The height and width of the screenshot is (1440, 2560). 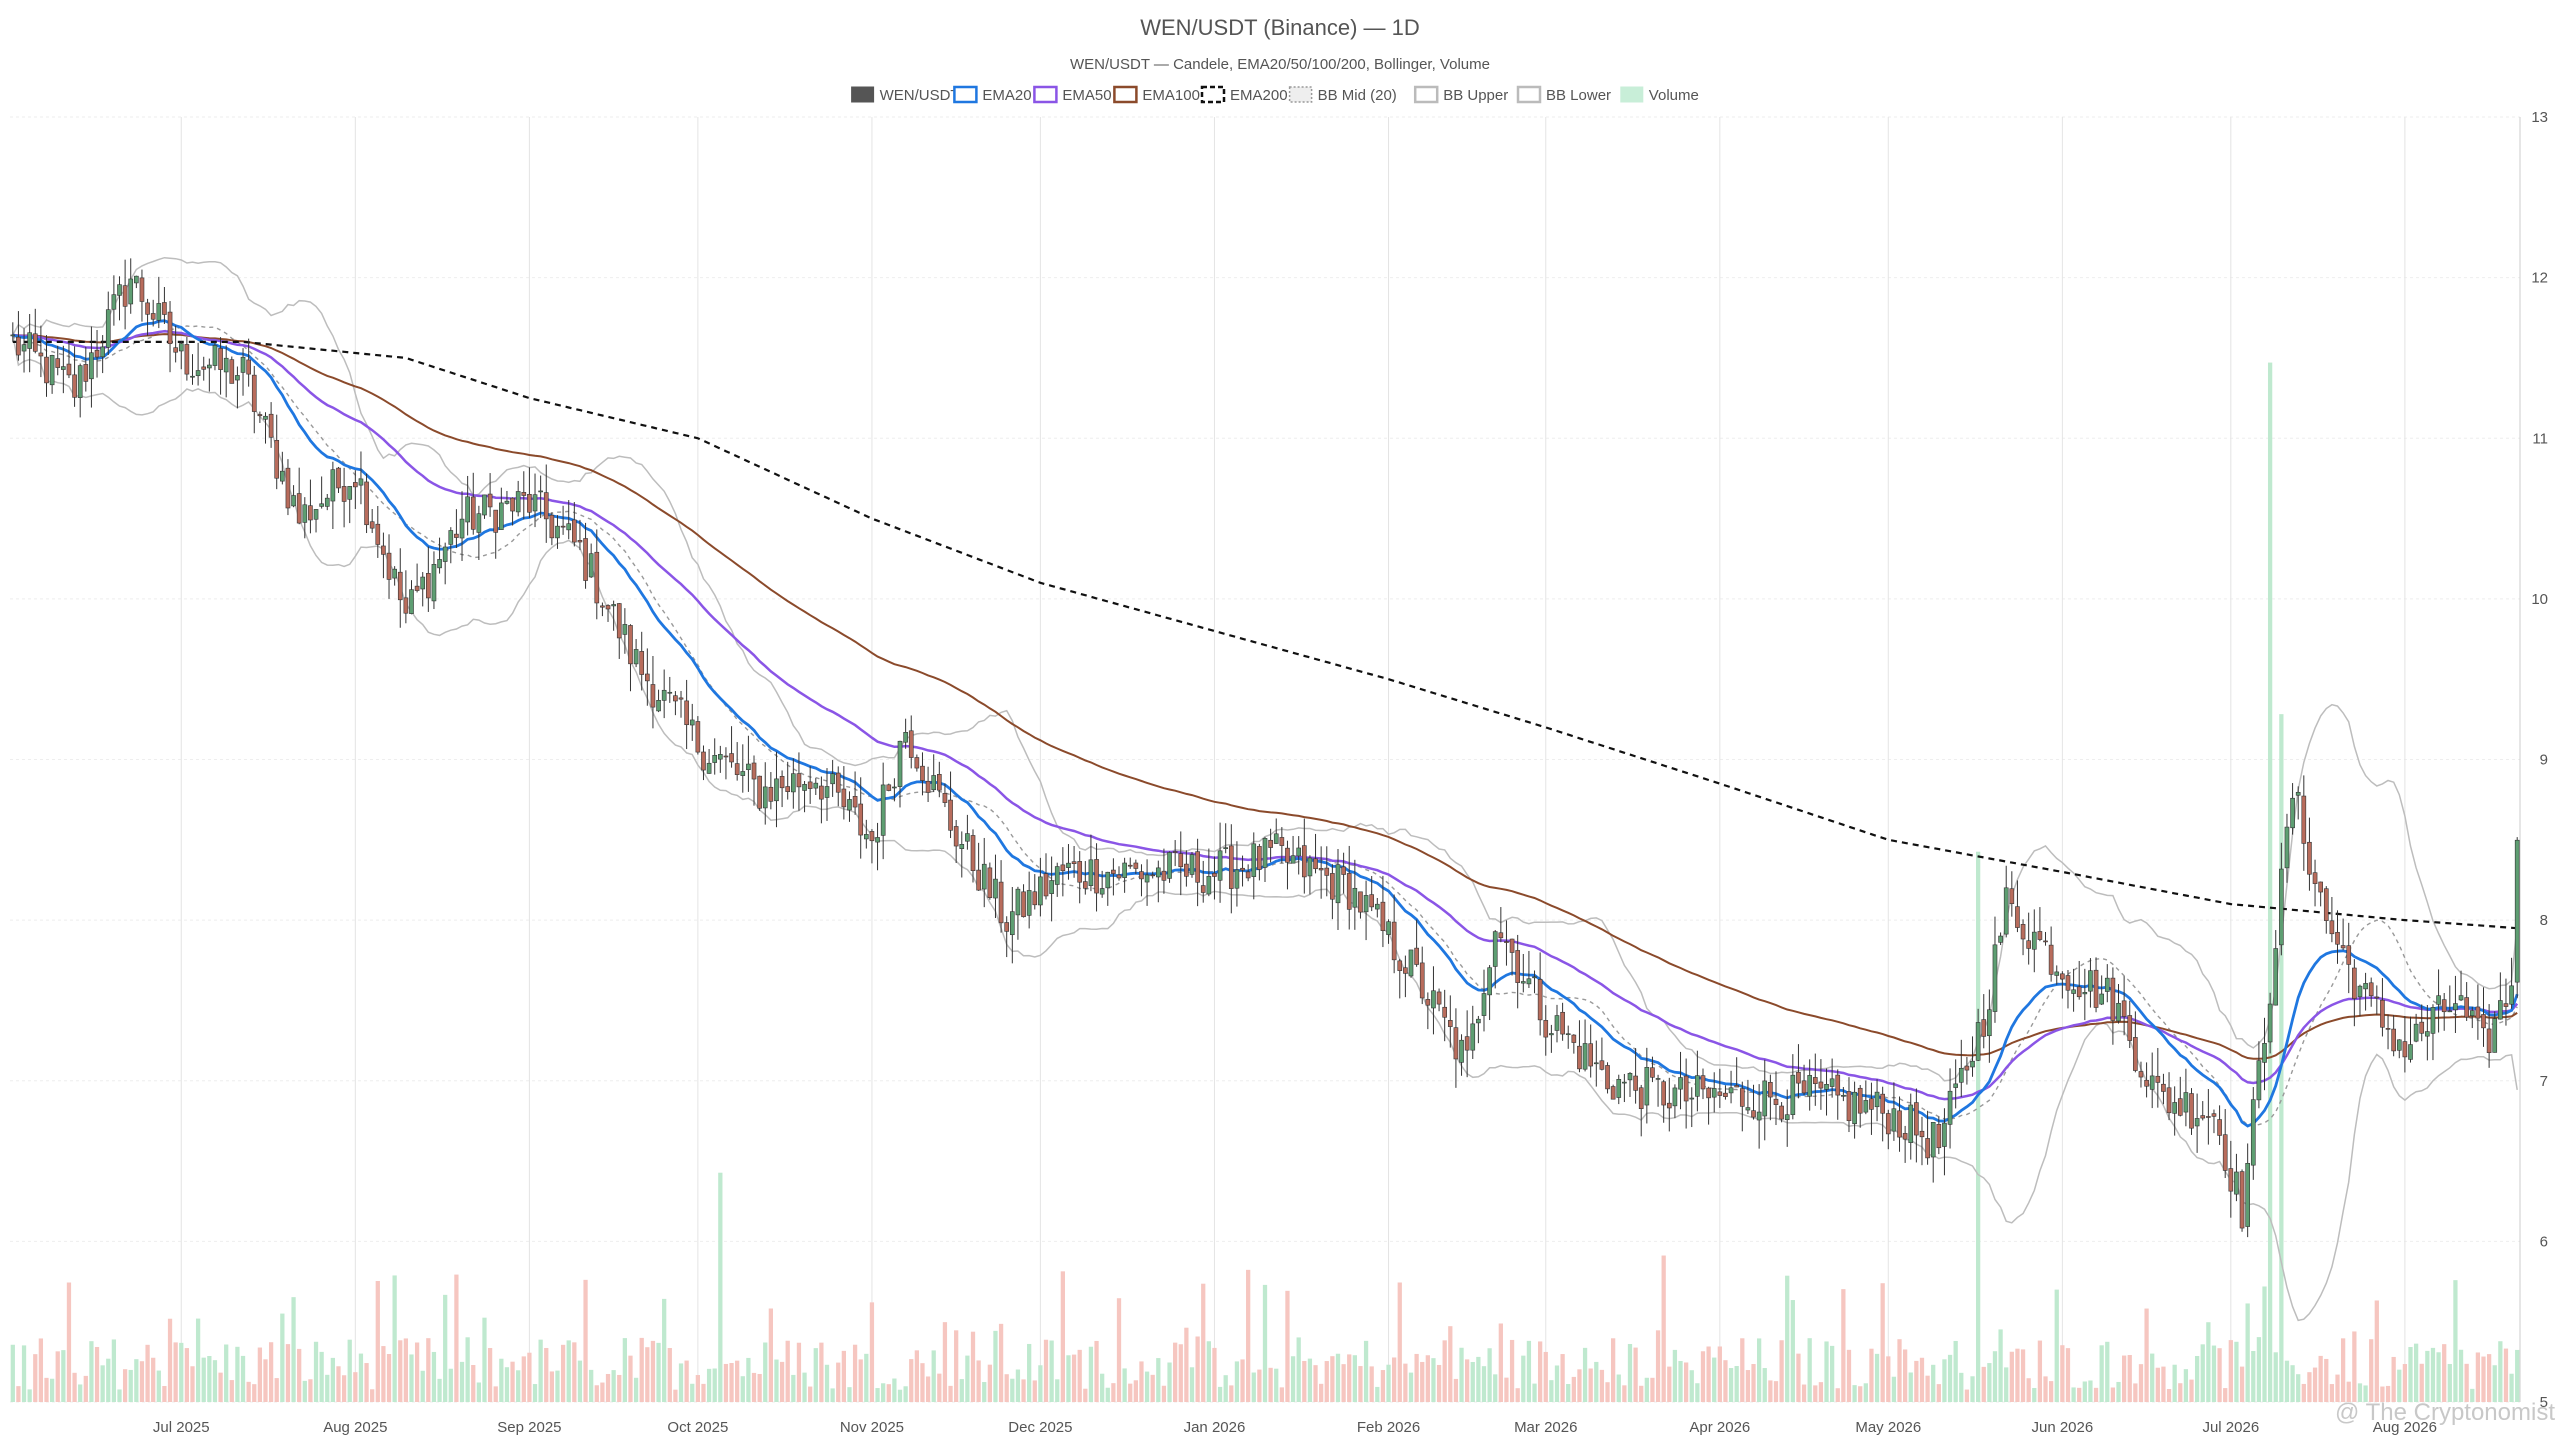 I want to click on y-tick-label: 13, so click(x=2539, y=117).